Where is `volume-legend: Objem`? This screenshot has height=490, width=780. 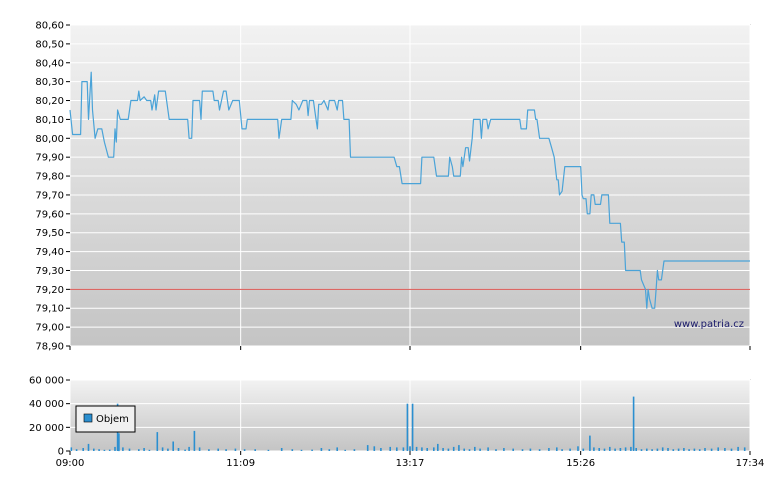 volume-legend: Objem is located at coordinates (105, 419).